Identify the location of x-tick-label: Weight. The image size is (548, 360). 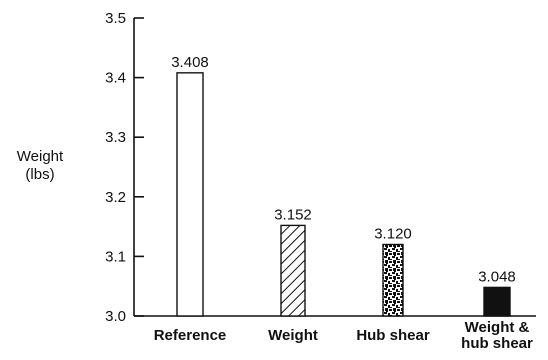
(293, 335).